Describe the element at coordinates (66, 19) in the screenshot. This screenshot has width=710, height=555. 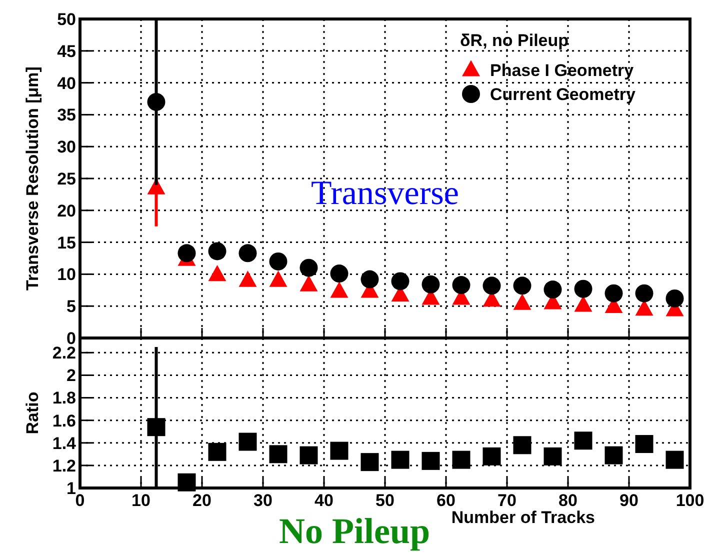
I see `y-tick-label: 50` at that location.